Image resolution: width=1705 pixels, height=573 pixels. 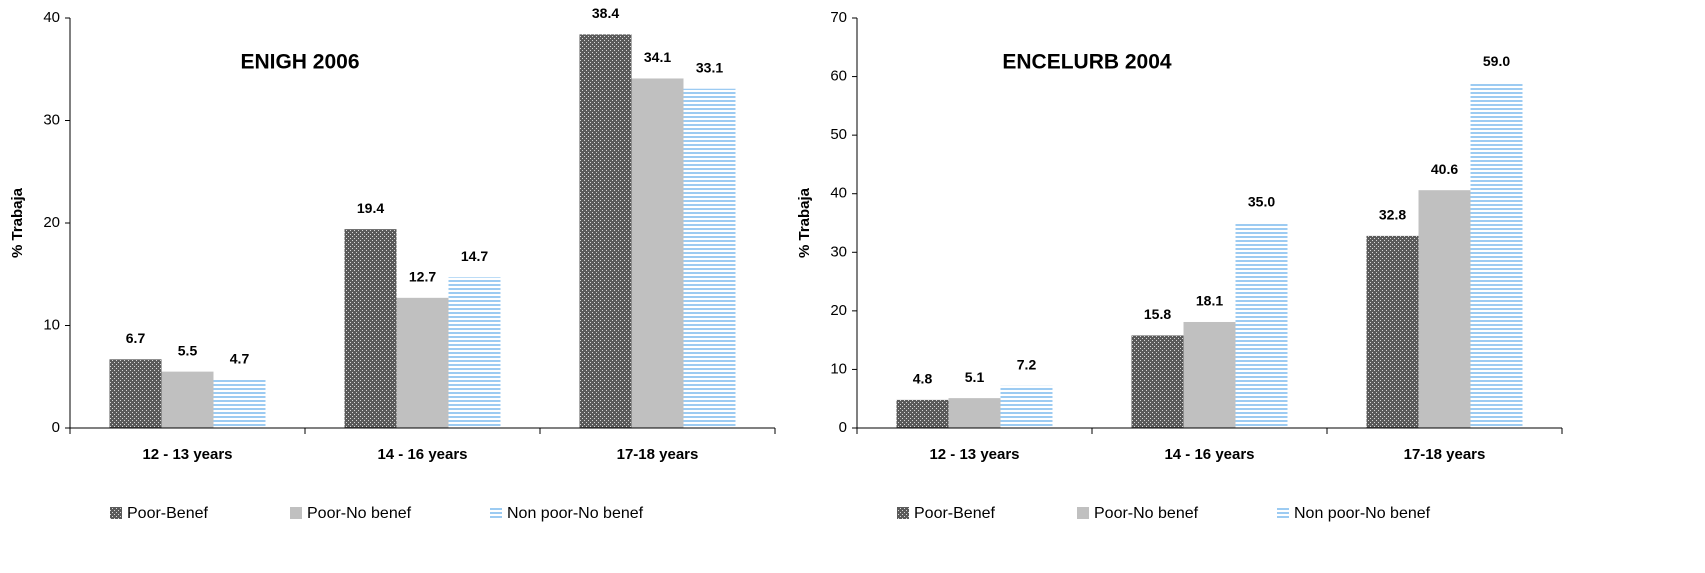 I want to click on value-label: 59.0, so click(x=1496, y=61).